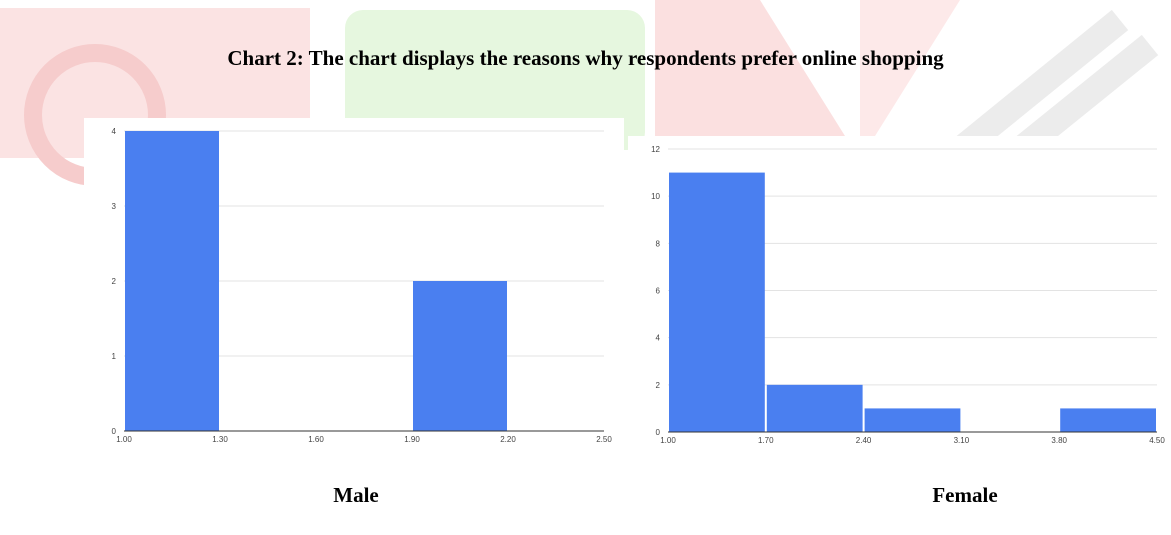 The height and width of the screenshot is (535, 1171). I want to click on x-tick-label: 2.20, so click(508, 439).